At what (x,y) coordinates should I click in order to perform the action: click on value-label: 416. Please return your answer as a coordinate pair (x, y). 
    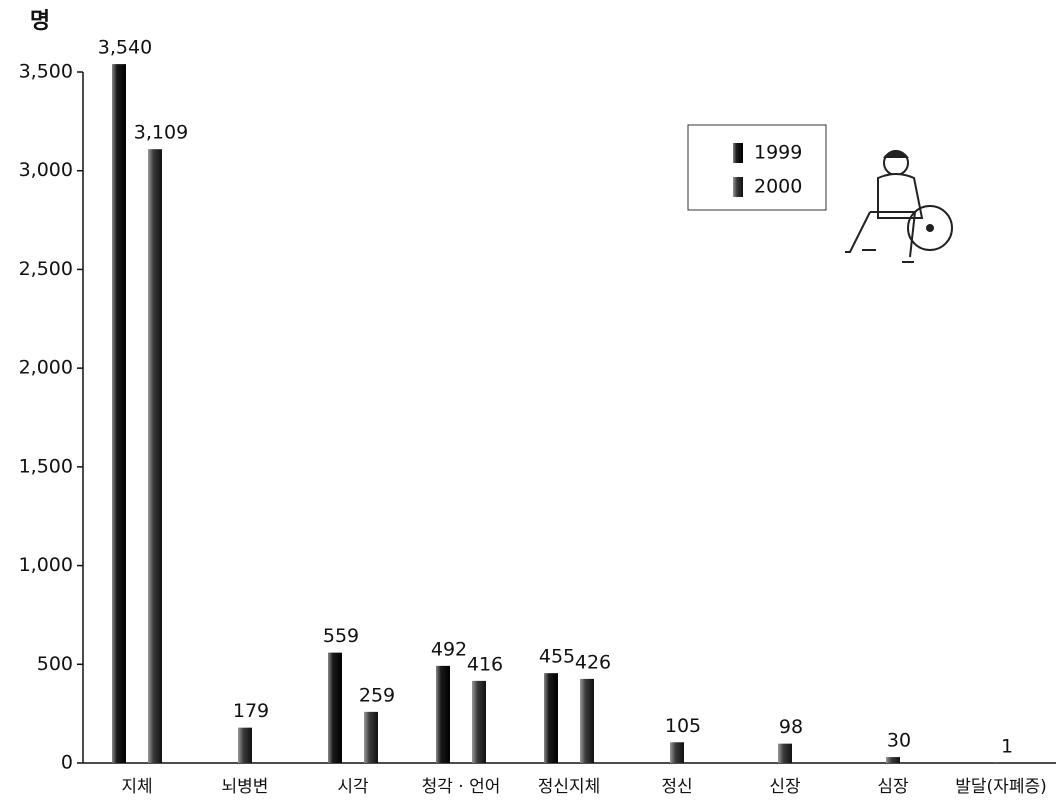
    Looking at the image, I should click on (485, 664).